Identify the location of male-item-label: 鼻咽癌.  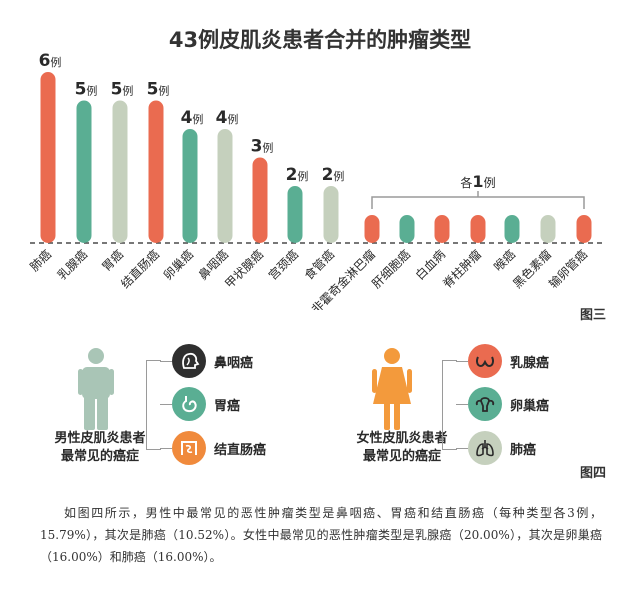
(234, 363).